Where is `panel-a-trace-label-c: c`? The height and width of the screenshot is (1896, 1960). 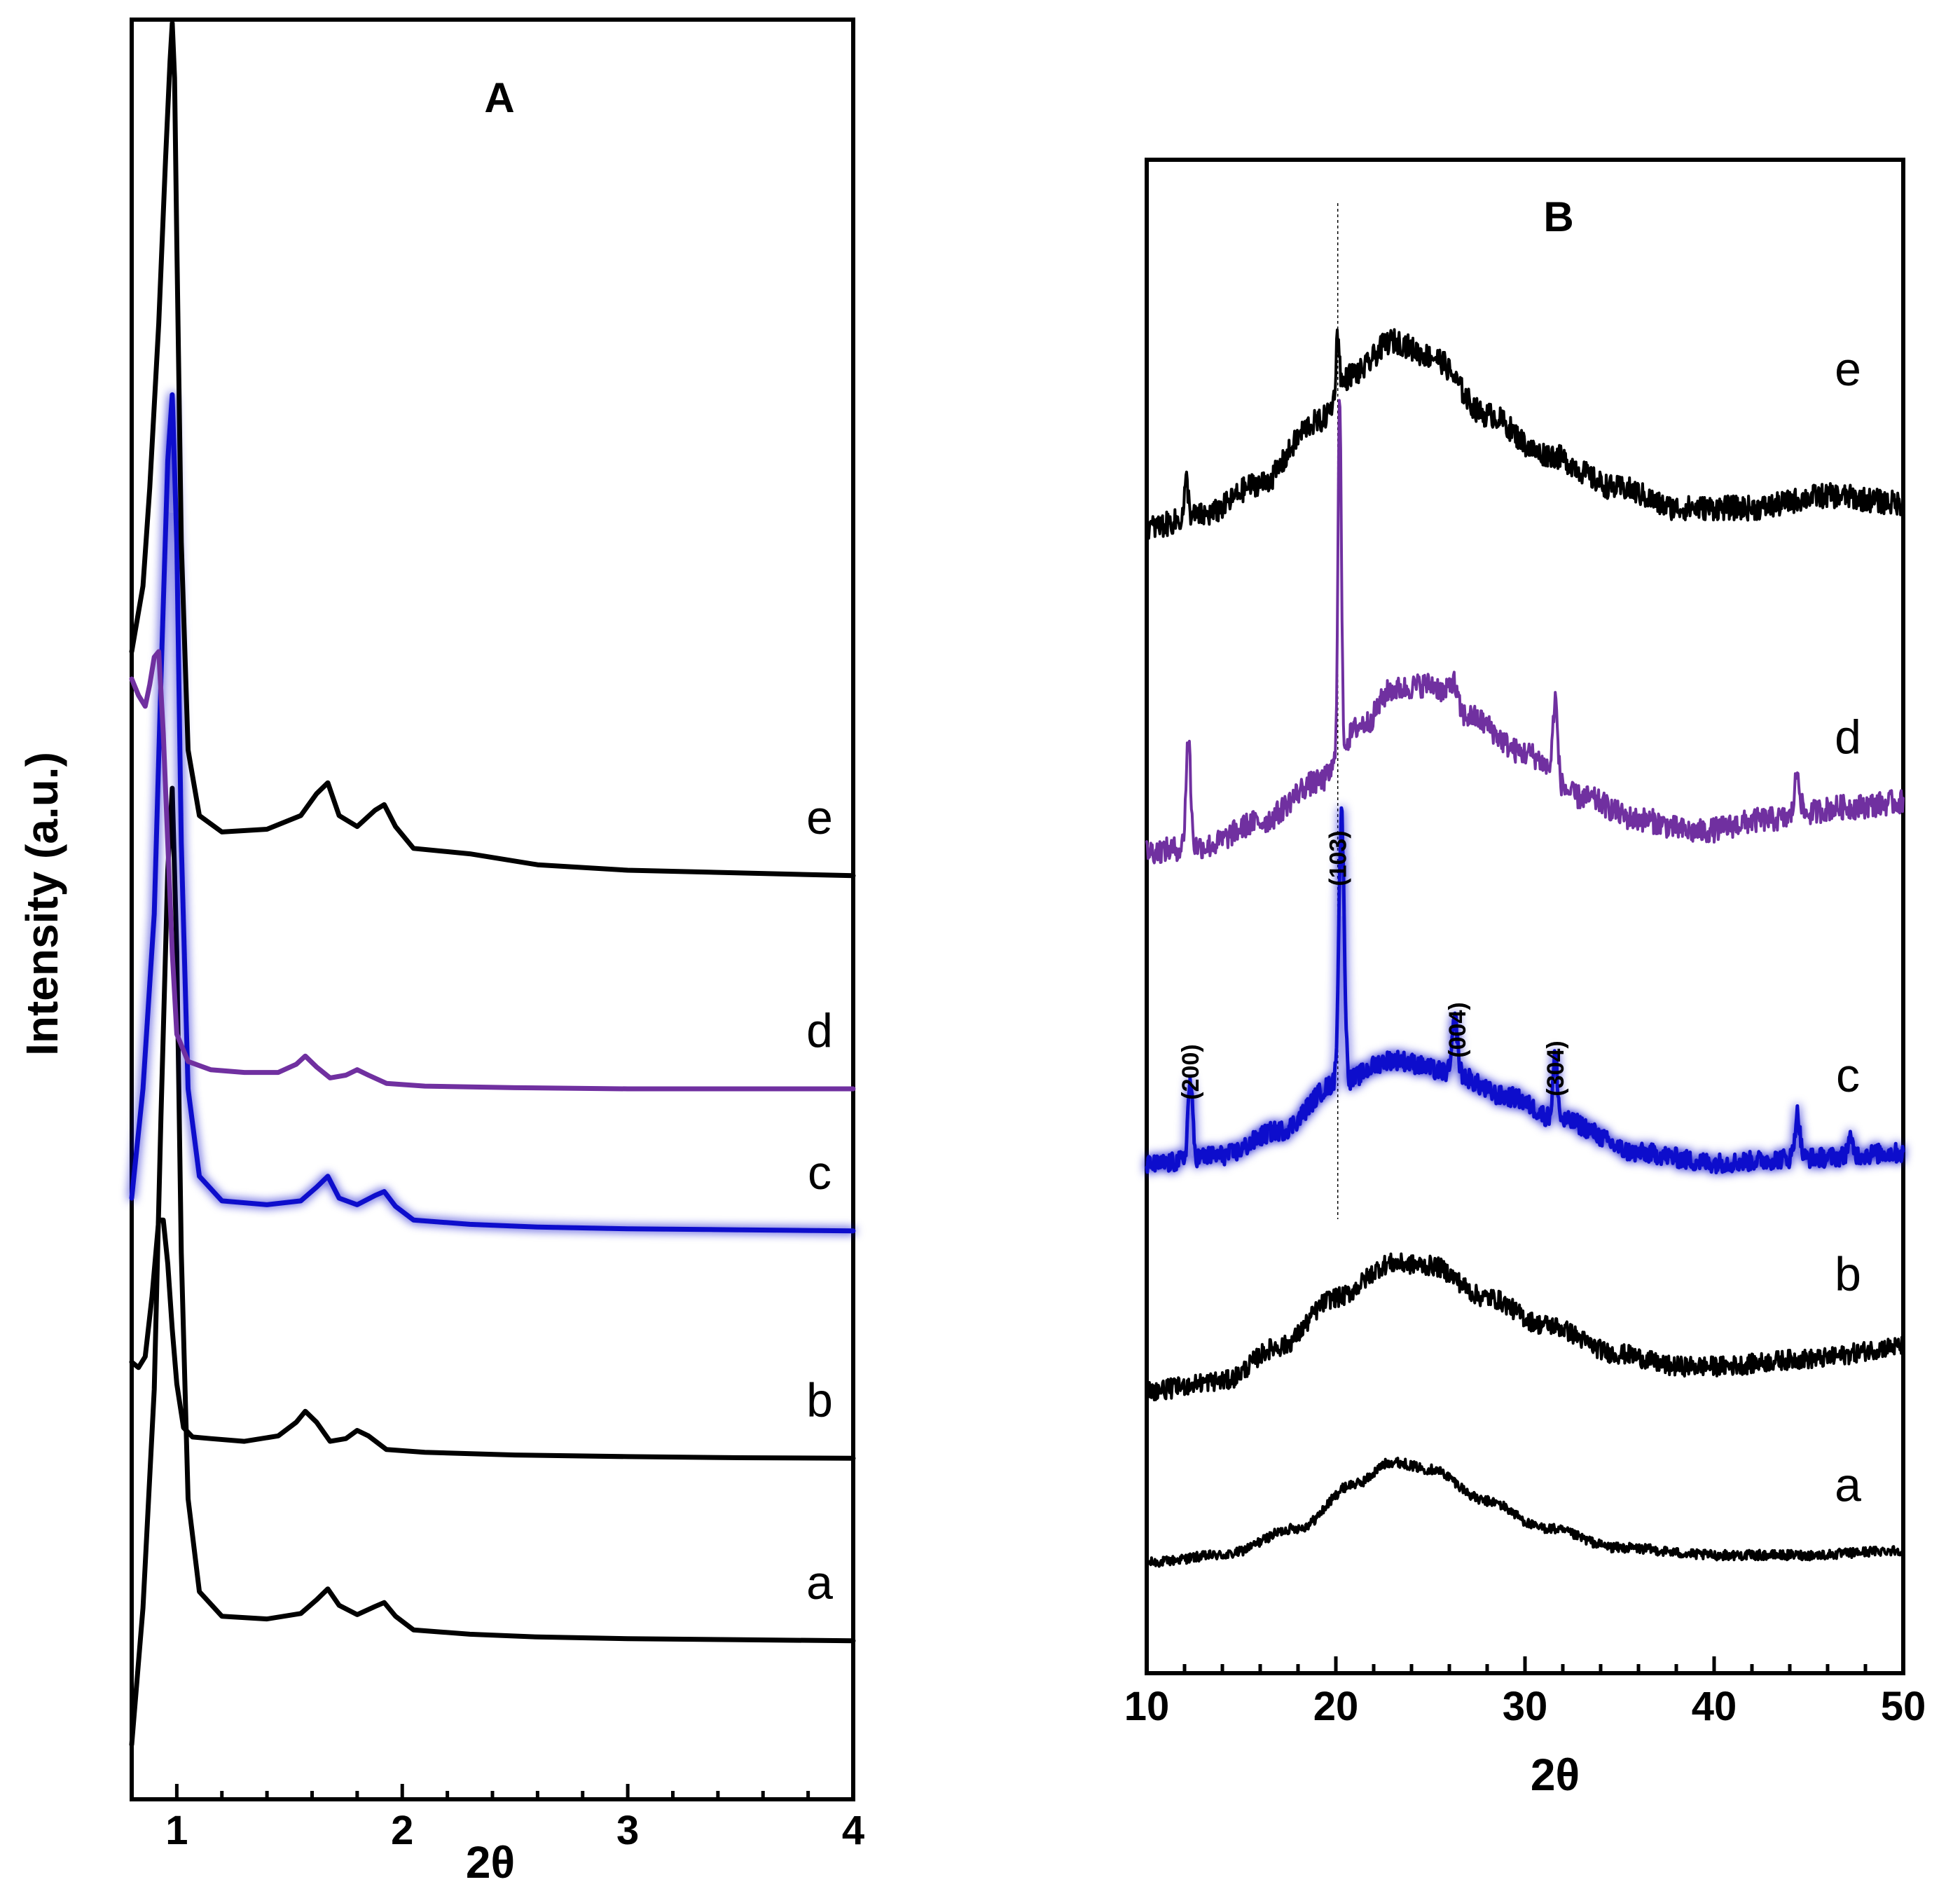 panel-a-trace-label-c: c is located at coordinates (819, 1173).